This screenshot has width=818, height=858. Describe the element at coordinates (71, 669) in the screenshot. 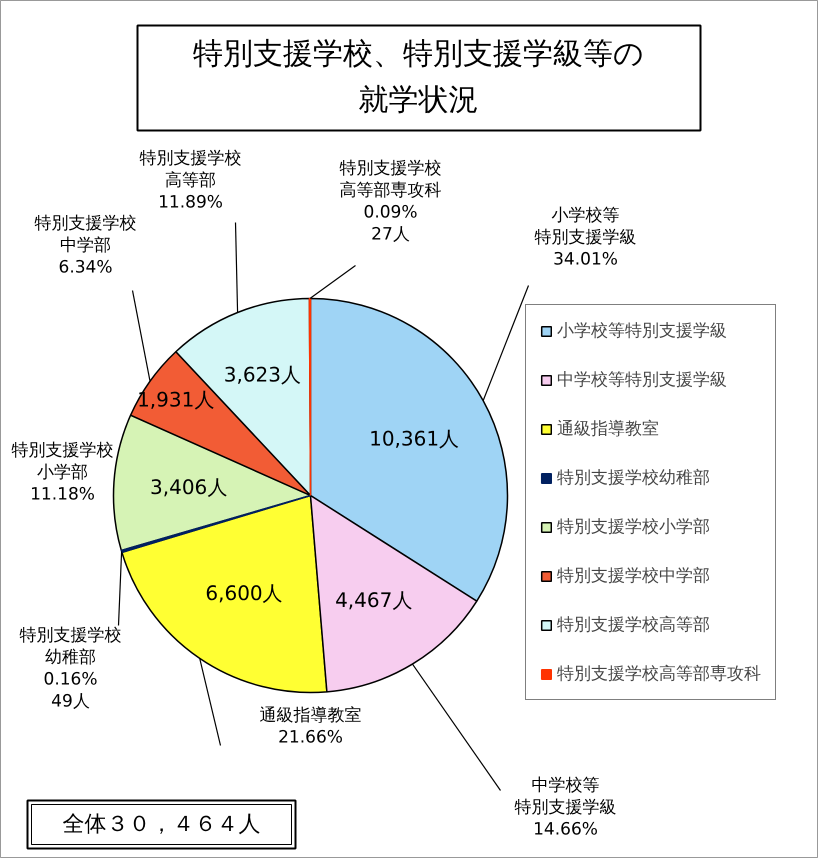

I see `text: 特別支援学校幼稚部0.16%49人` at that location.